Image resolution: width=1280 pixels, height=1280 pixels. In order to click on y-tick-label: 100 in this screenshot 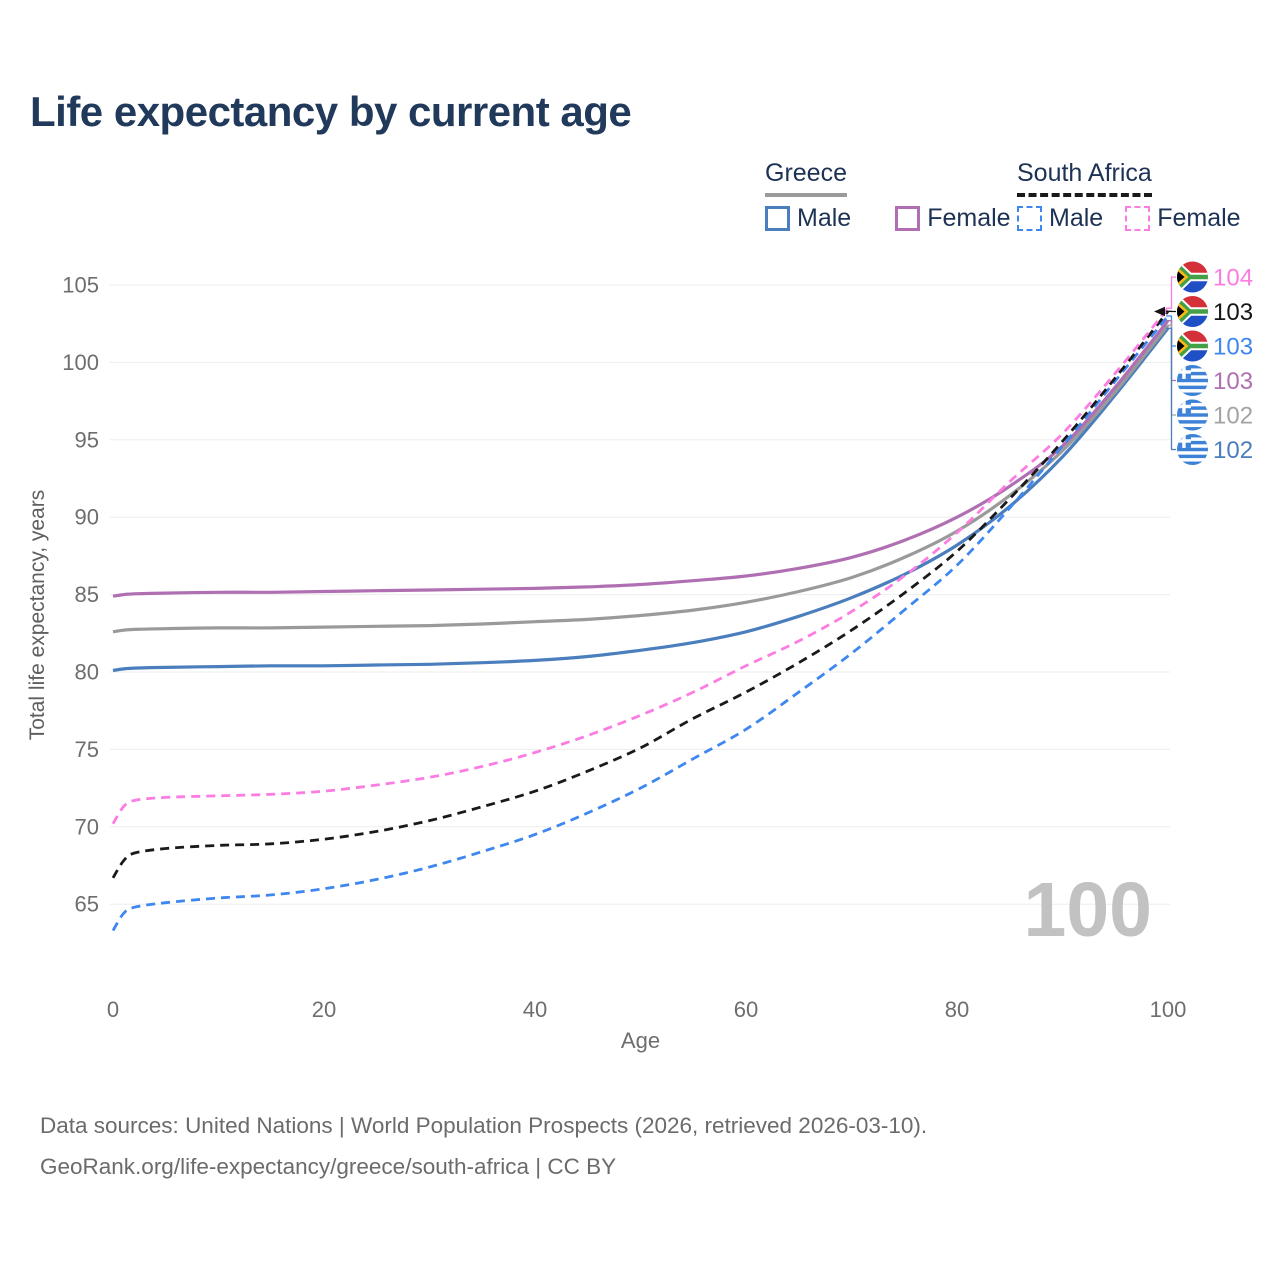, I will do `click(80, 362)`.